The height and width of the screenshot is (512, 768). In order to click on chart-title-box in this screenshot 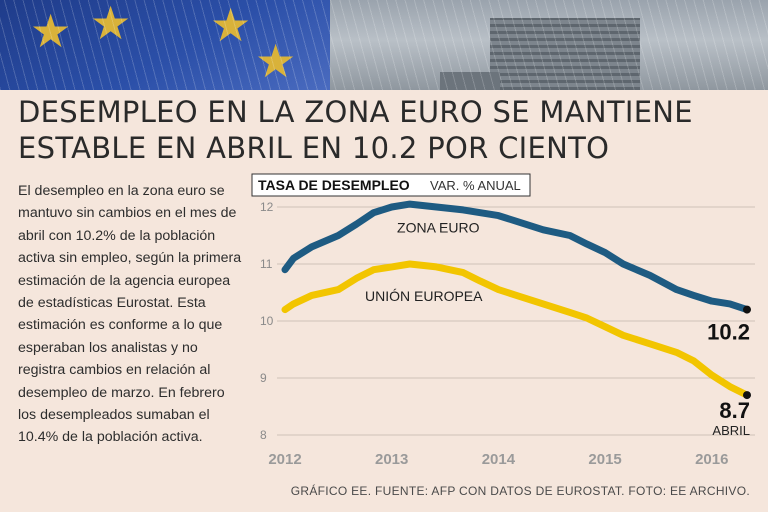, I will do `click(391, 185)`.